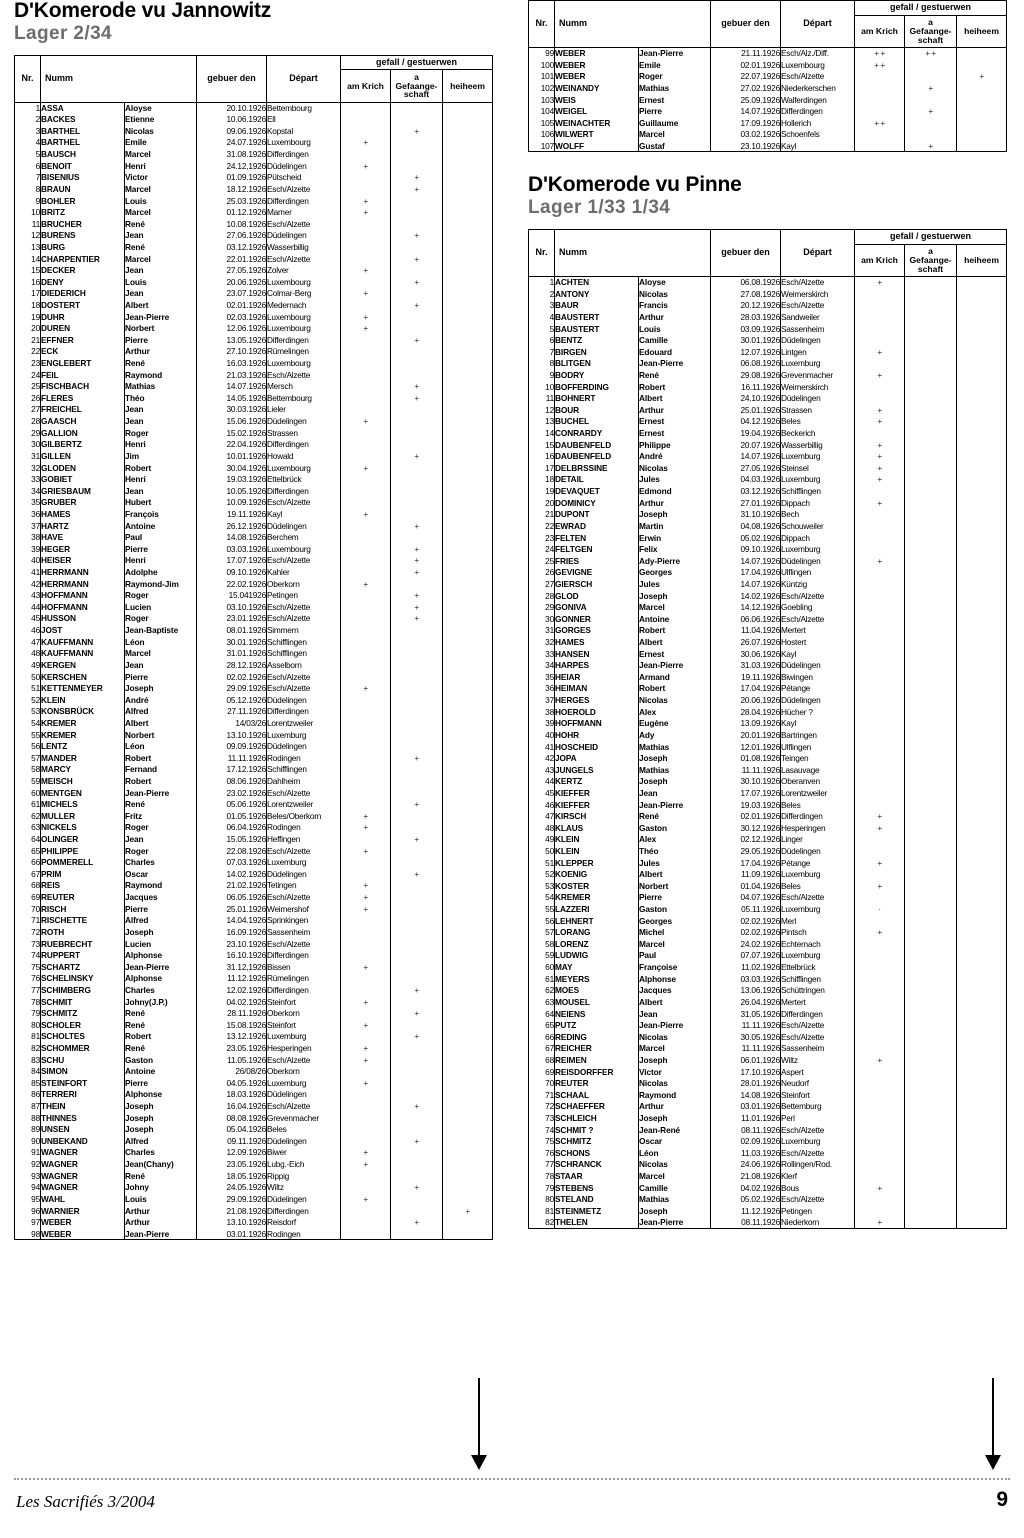  I want to click on row-depart: Bech, so click(818, 514).